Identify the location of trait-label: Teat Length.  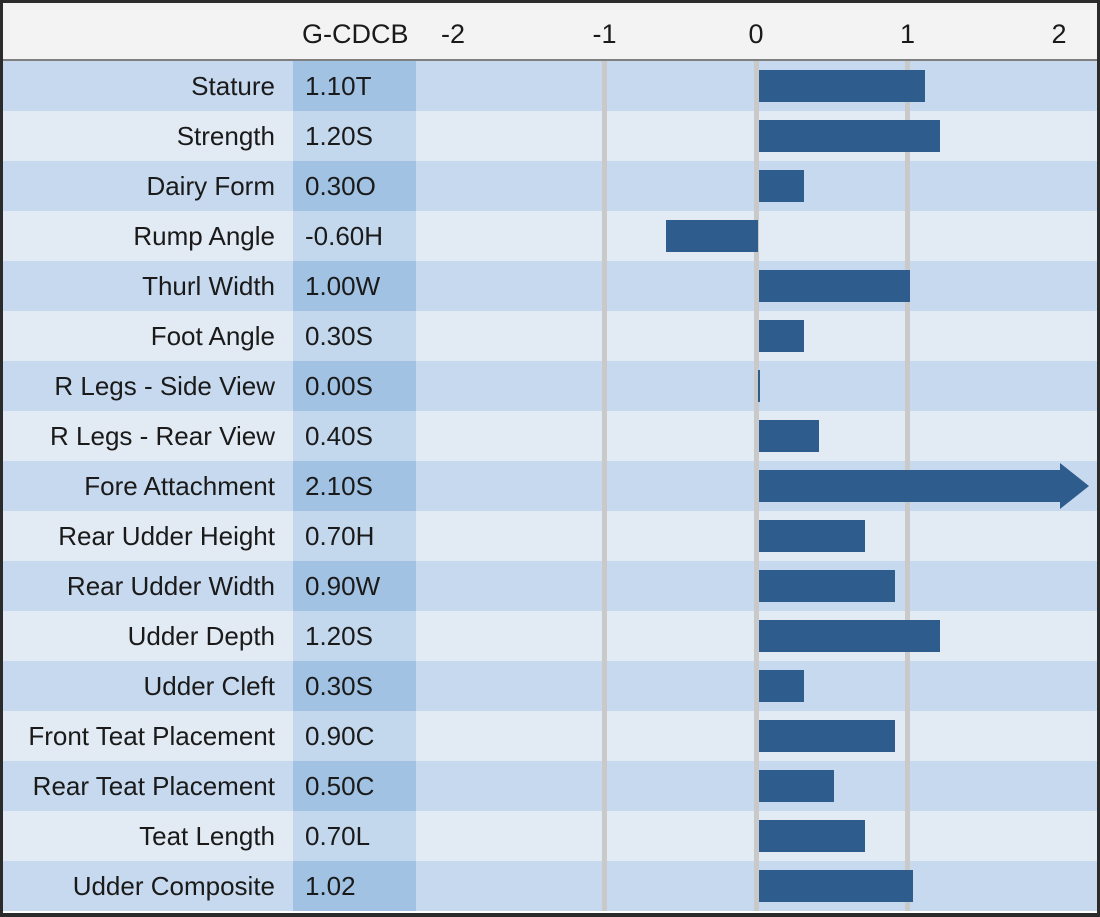
(207, 836).